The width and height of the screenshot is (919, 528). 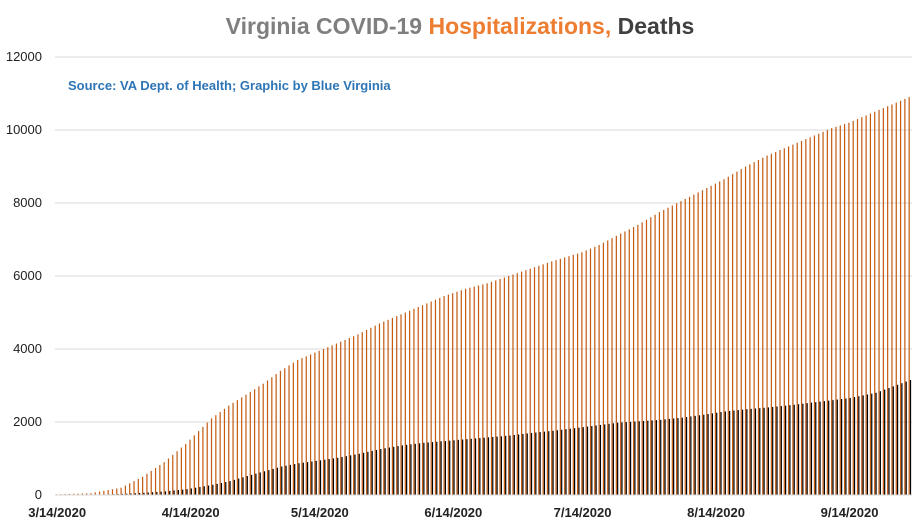 I want to click on y-axis-ticks: 0 2000 4000 6000 8000 10000 12000, so click(x=24, y=275).